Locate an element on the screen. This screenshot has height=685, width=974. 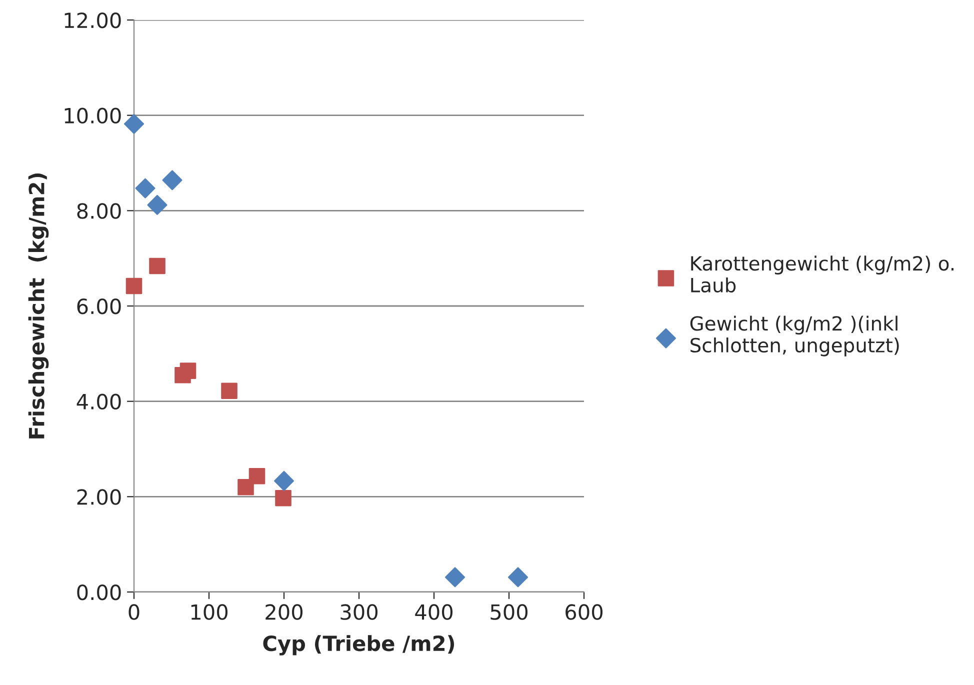
y-tick-label: 0.00 is located at coordinates (99, 592).